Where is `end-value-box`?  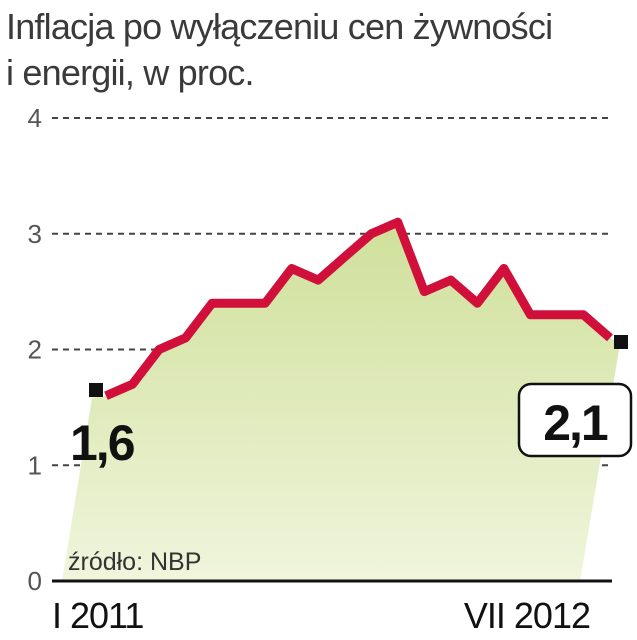 end-value-box is located at coordinates (575, 420).